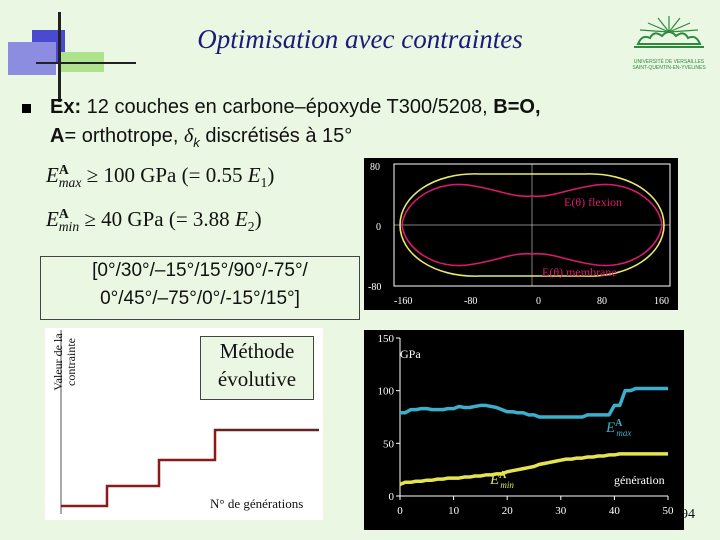 The width and height of the screenshot is (720, 540). Describe the element at coordinates (257, 503) in the screenshot. I see `panel-xlabel: N° de générations` at that location.